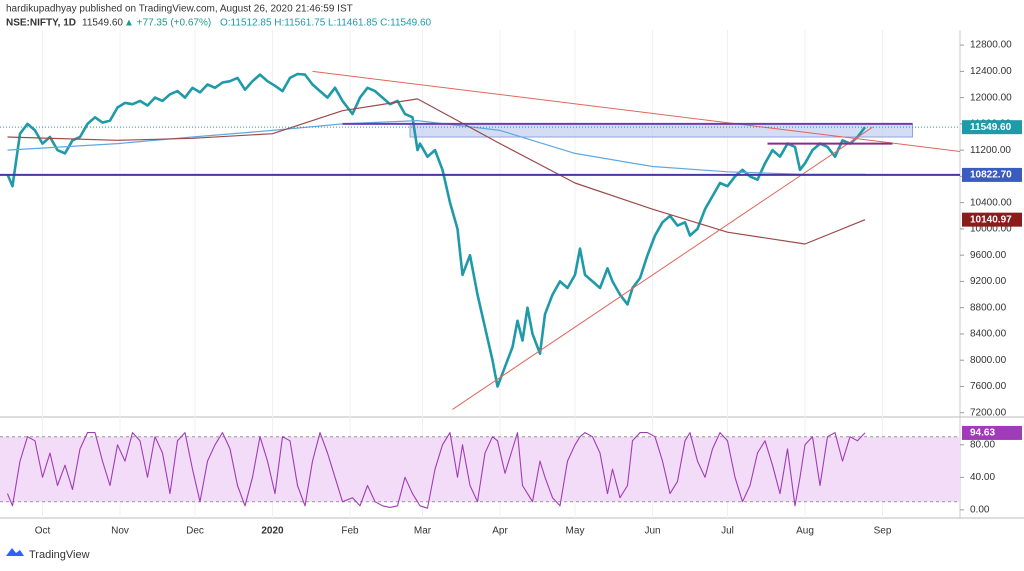 The width and height of the screenshot is (1024, 571). What do you see at coordinates (988, 412) in the screenshot?
I see `y-tick-label: 7200.00` at bounding box center [988, 412].